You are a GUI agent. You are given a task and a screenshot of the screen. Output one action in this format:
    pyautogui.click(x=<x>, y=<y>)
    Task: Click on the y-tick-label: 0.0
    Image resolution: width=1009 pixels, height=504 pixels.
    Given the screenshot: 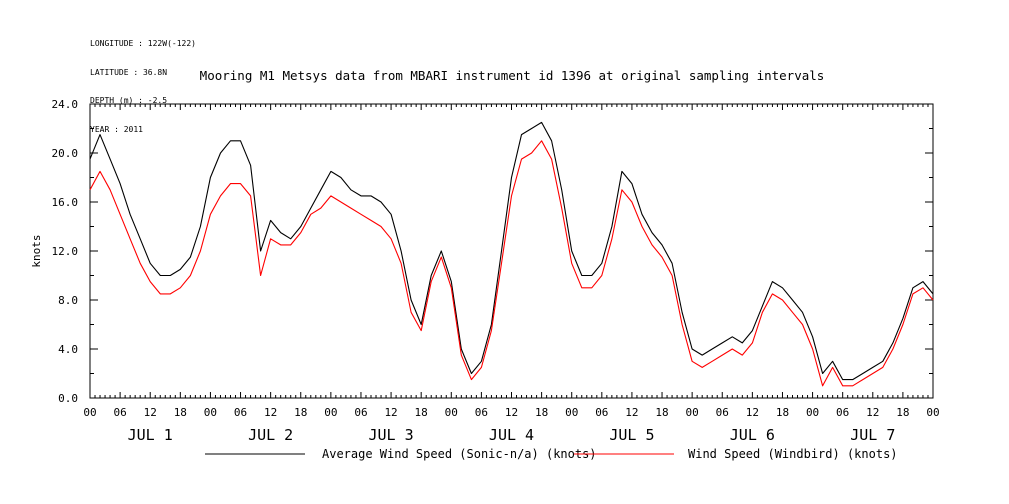 What is the action you would take?
    pyautogui.click(x=68, y=398)
    